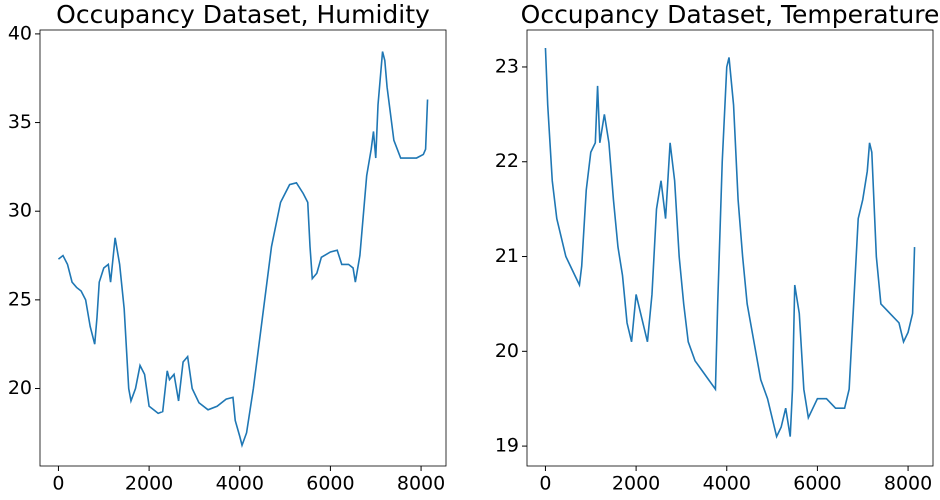  What do you see at coordinates (730, 14) in the screenshot?
I see `chart-title: Occupancy Dataset, Temperature` at bounding box center [730, 14].